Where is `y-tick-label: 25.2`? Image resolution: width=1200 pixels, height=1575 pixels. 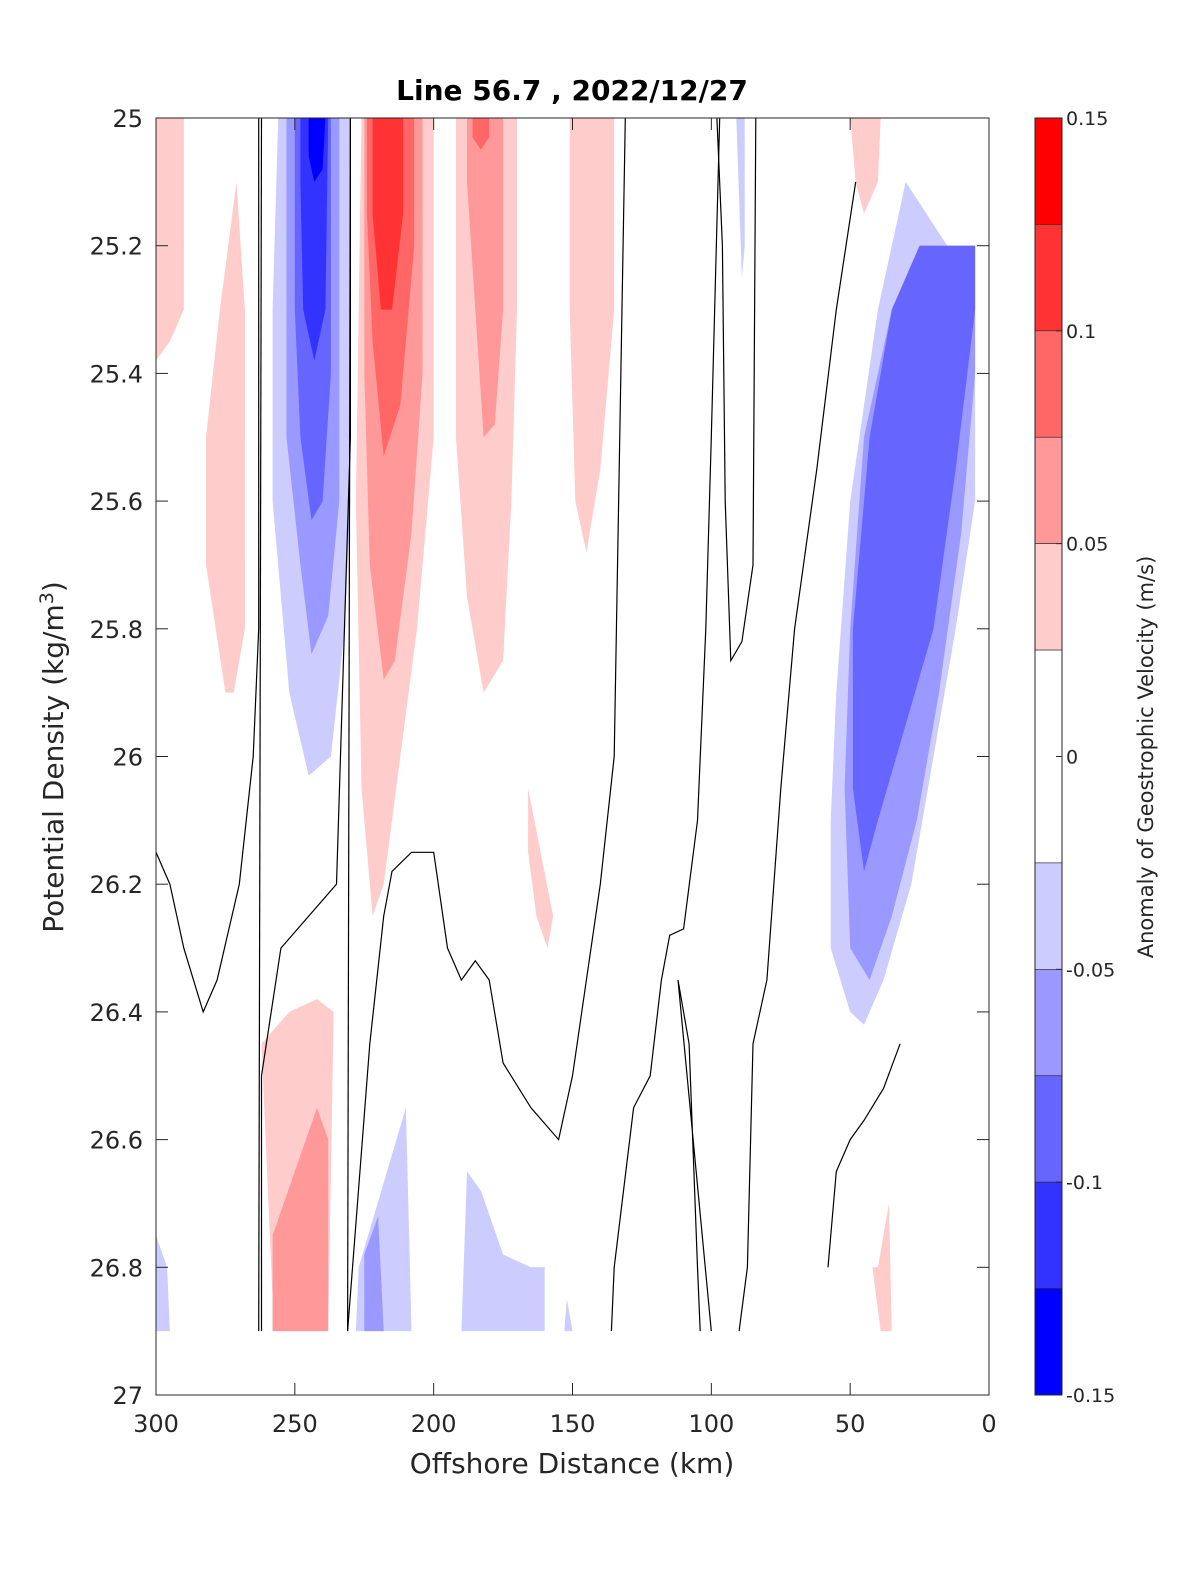
y-tick-label: 25.2 is located at coordinates (116, 247).